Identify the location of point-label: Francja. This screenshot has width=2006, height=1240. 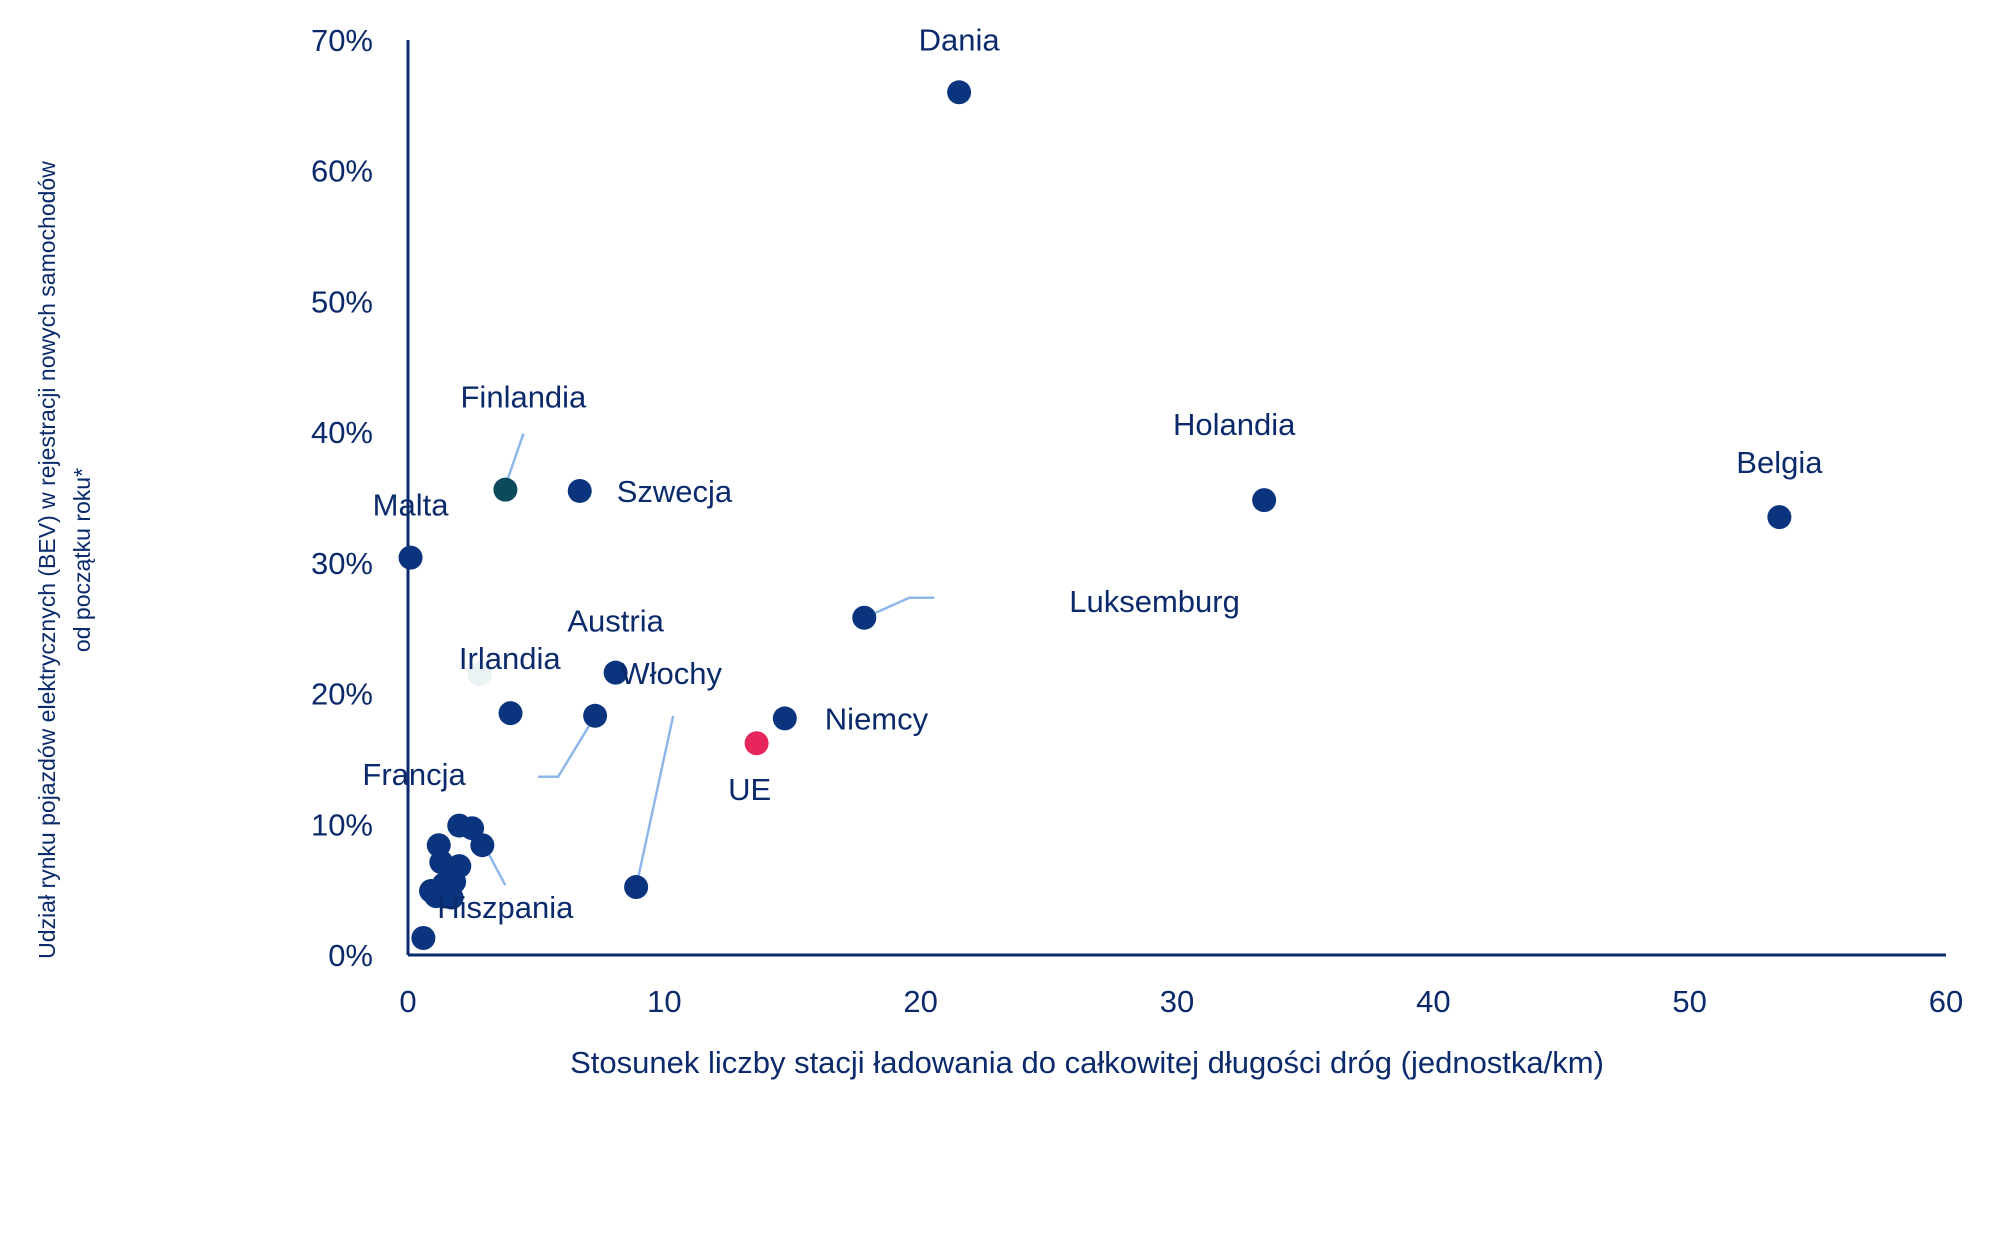
(414, 774).